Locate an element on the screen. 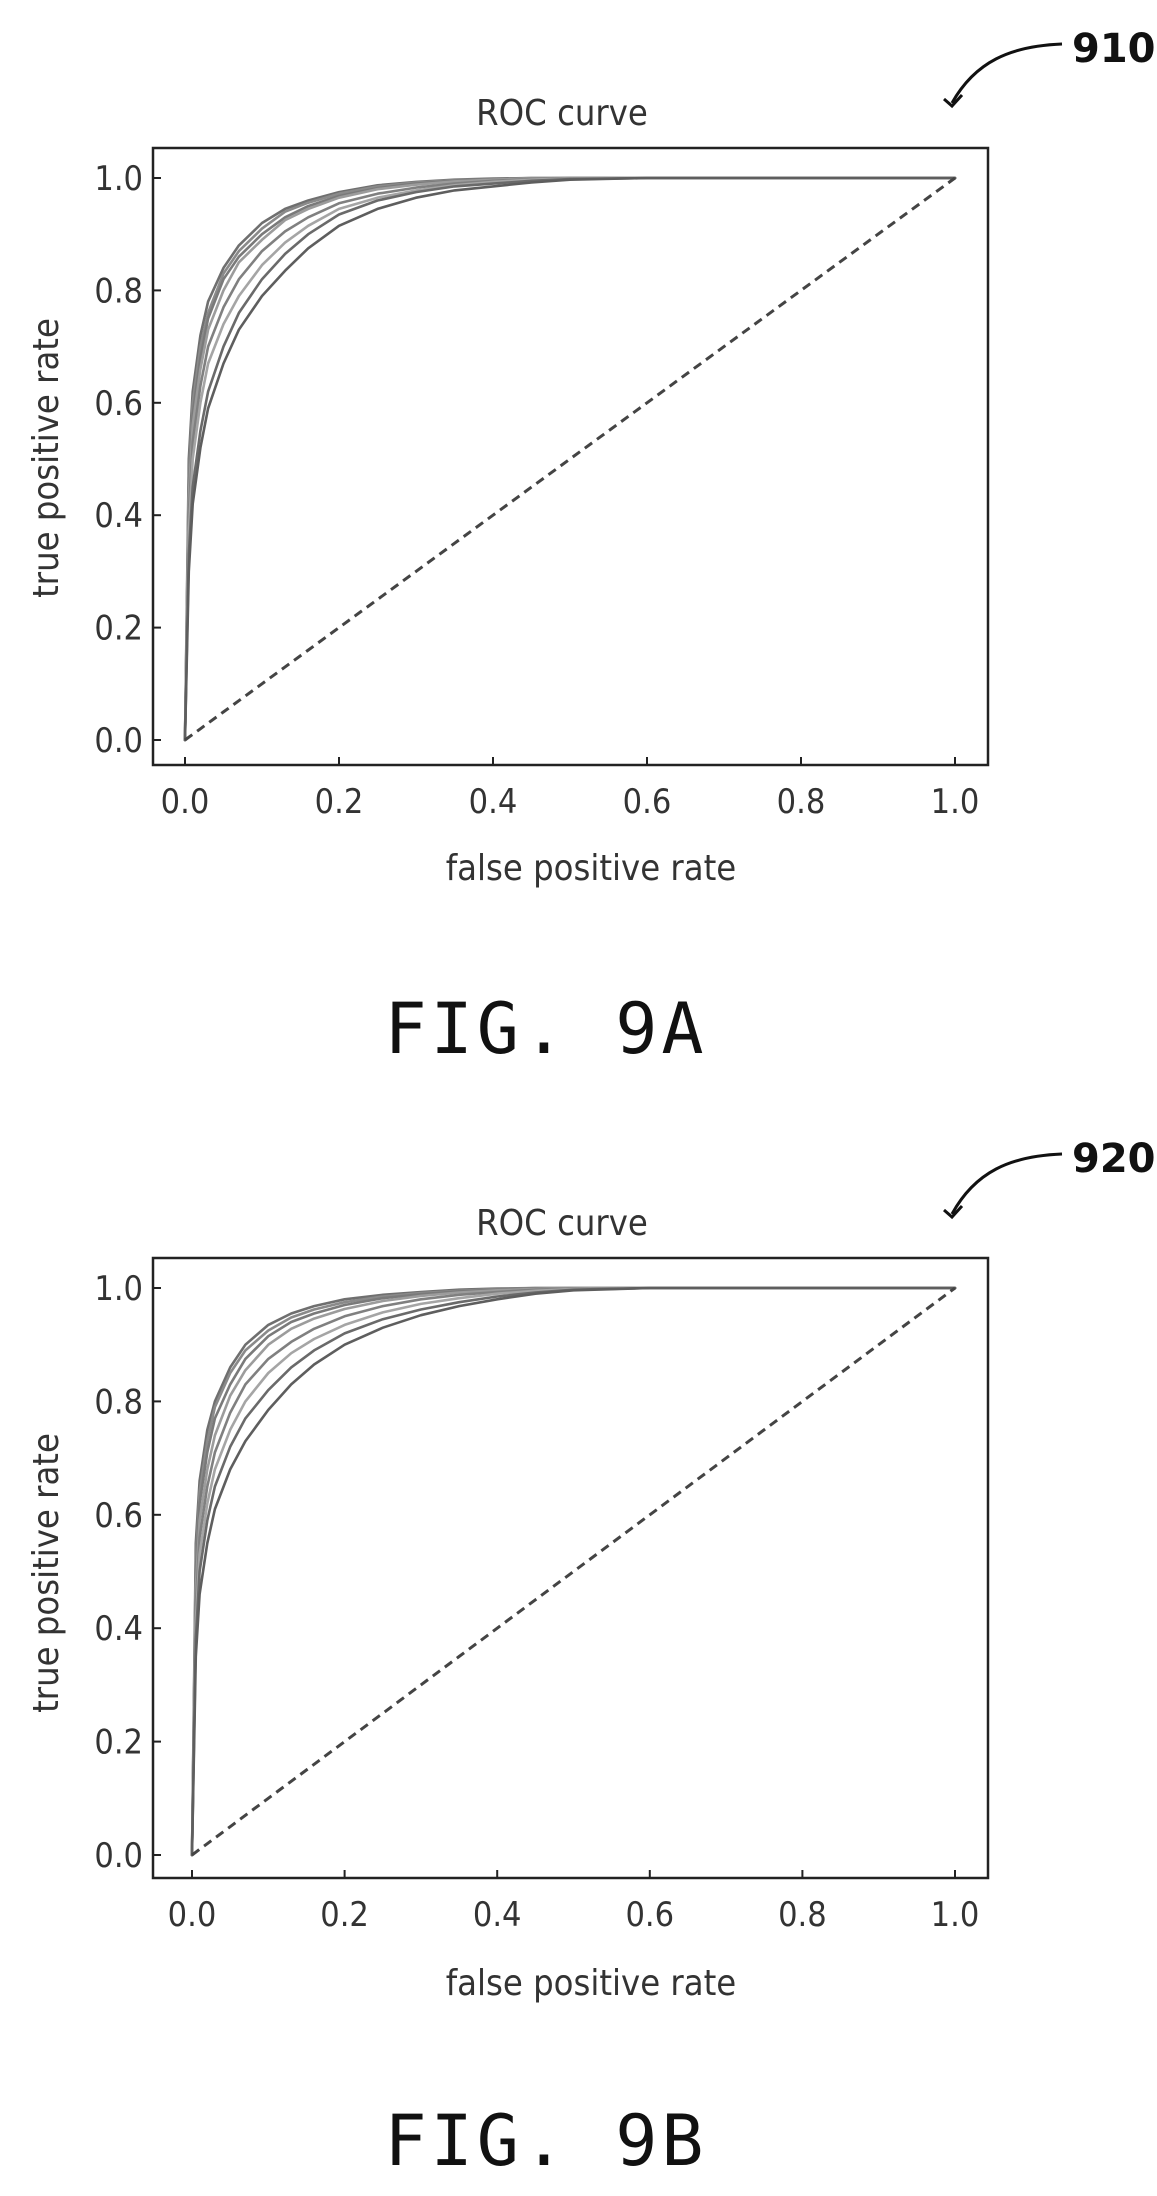 The image size is (1157, 2196). figure-caption: FIG. 9A is located at coordinates (545, 1029).